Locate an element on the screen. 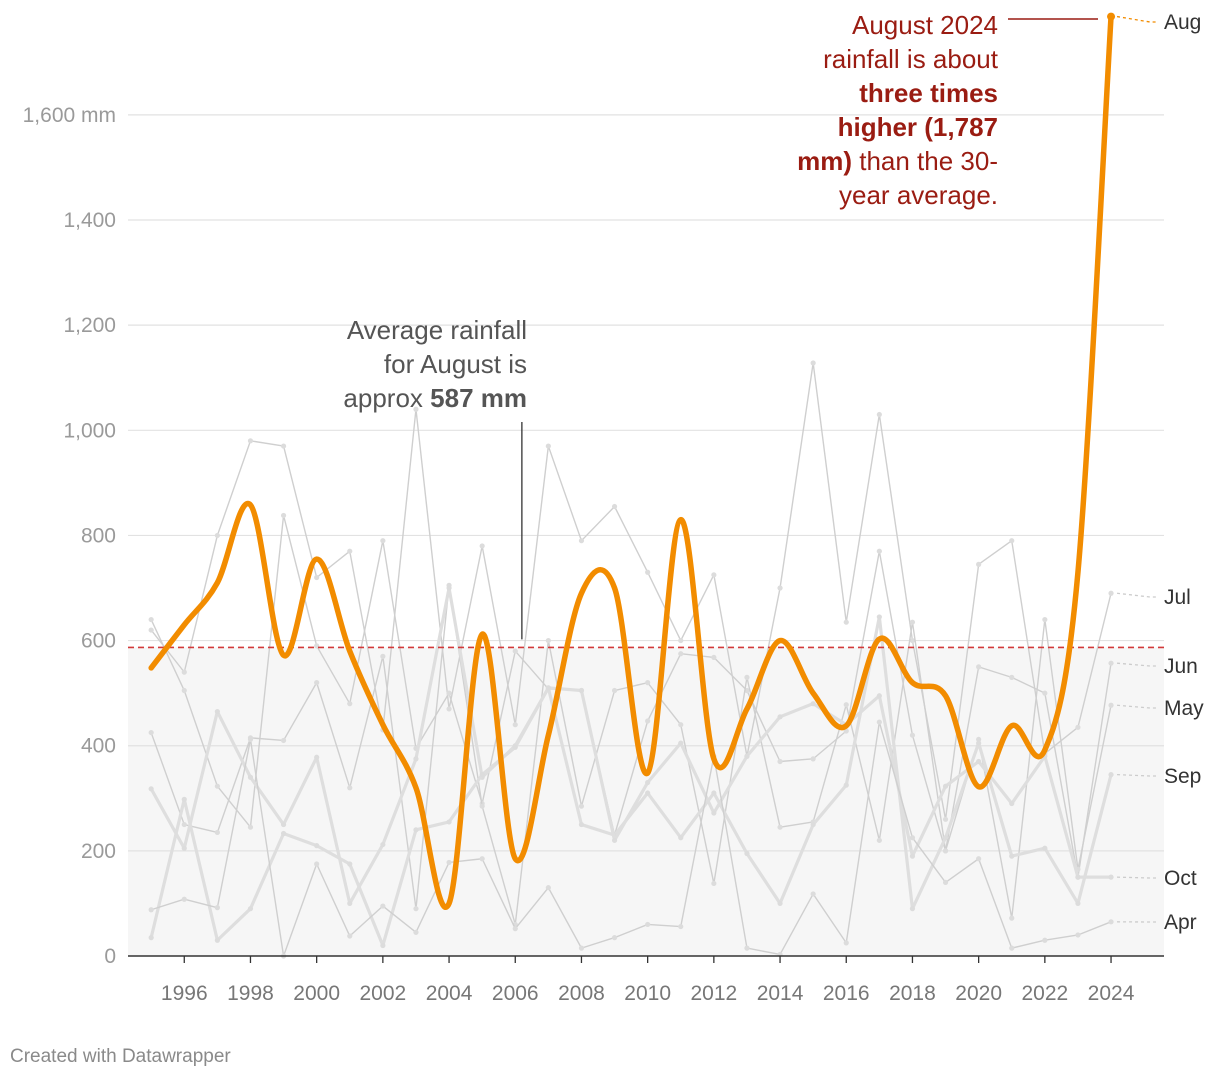  peak-annotation-line2: rainfall is about is located at coordinates (911, 59).